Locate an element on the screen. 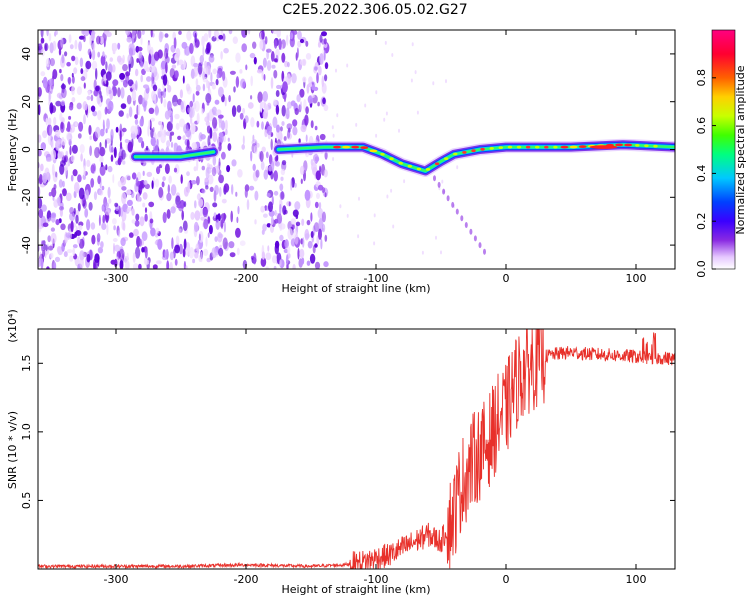 This screenshot has height=600, width=750. colorbar-tick-label: 0.2 is located at coordinates (701, 221).